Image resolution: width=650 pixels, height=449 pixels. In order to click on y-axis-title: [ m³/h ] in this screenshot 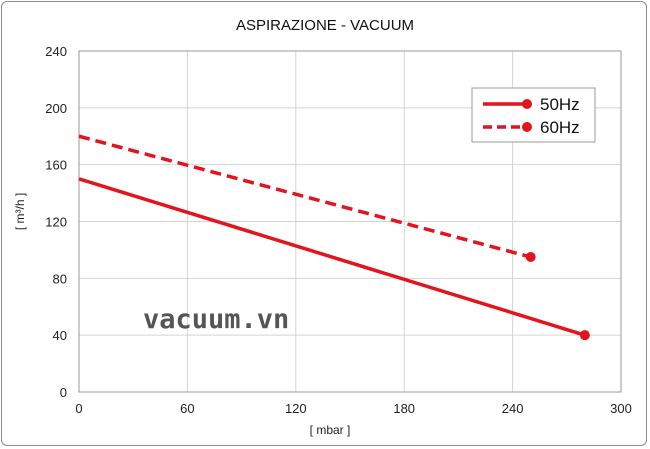, I will do `click(20, 211)`.